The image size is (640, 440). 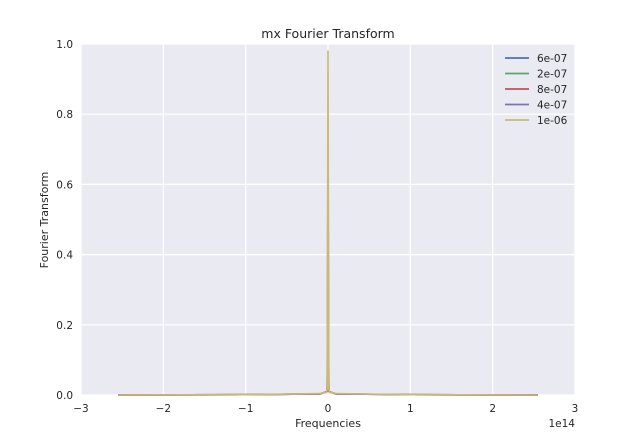 I want to click on x-tick-label: 0, so click(x=328, y=409).